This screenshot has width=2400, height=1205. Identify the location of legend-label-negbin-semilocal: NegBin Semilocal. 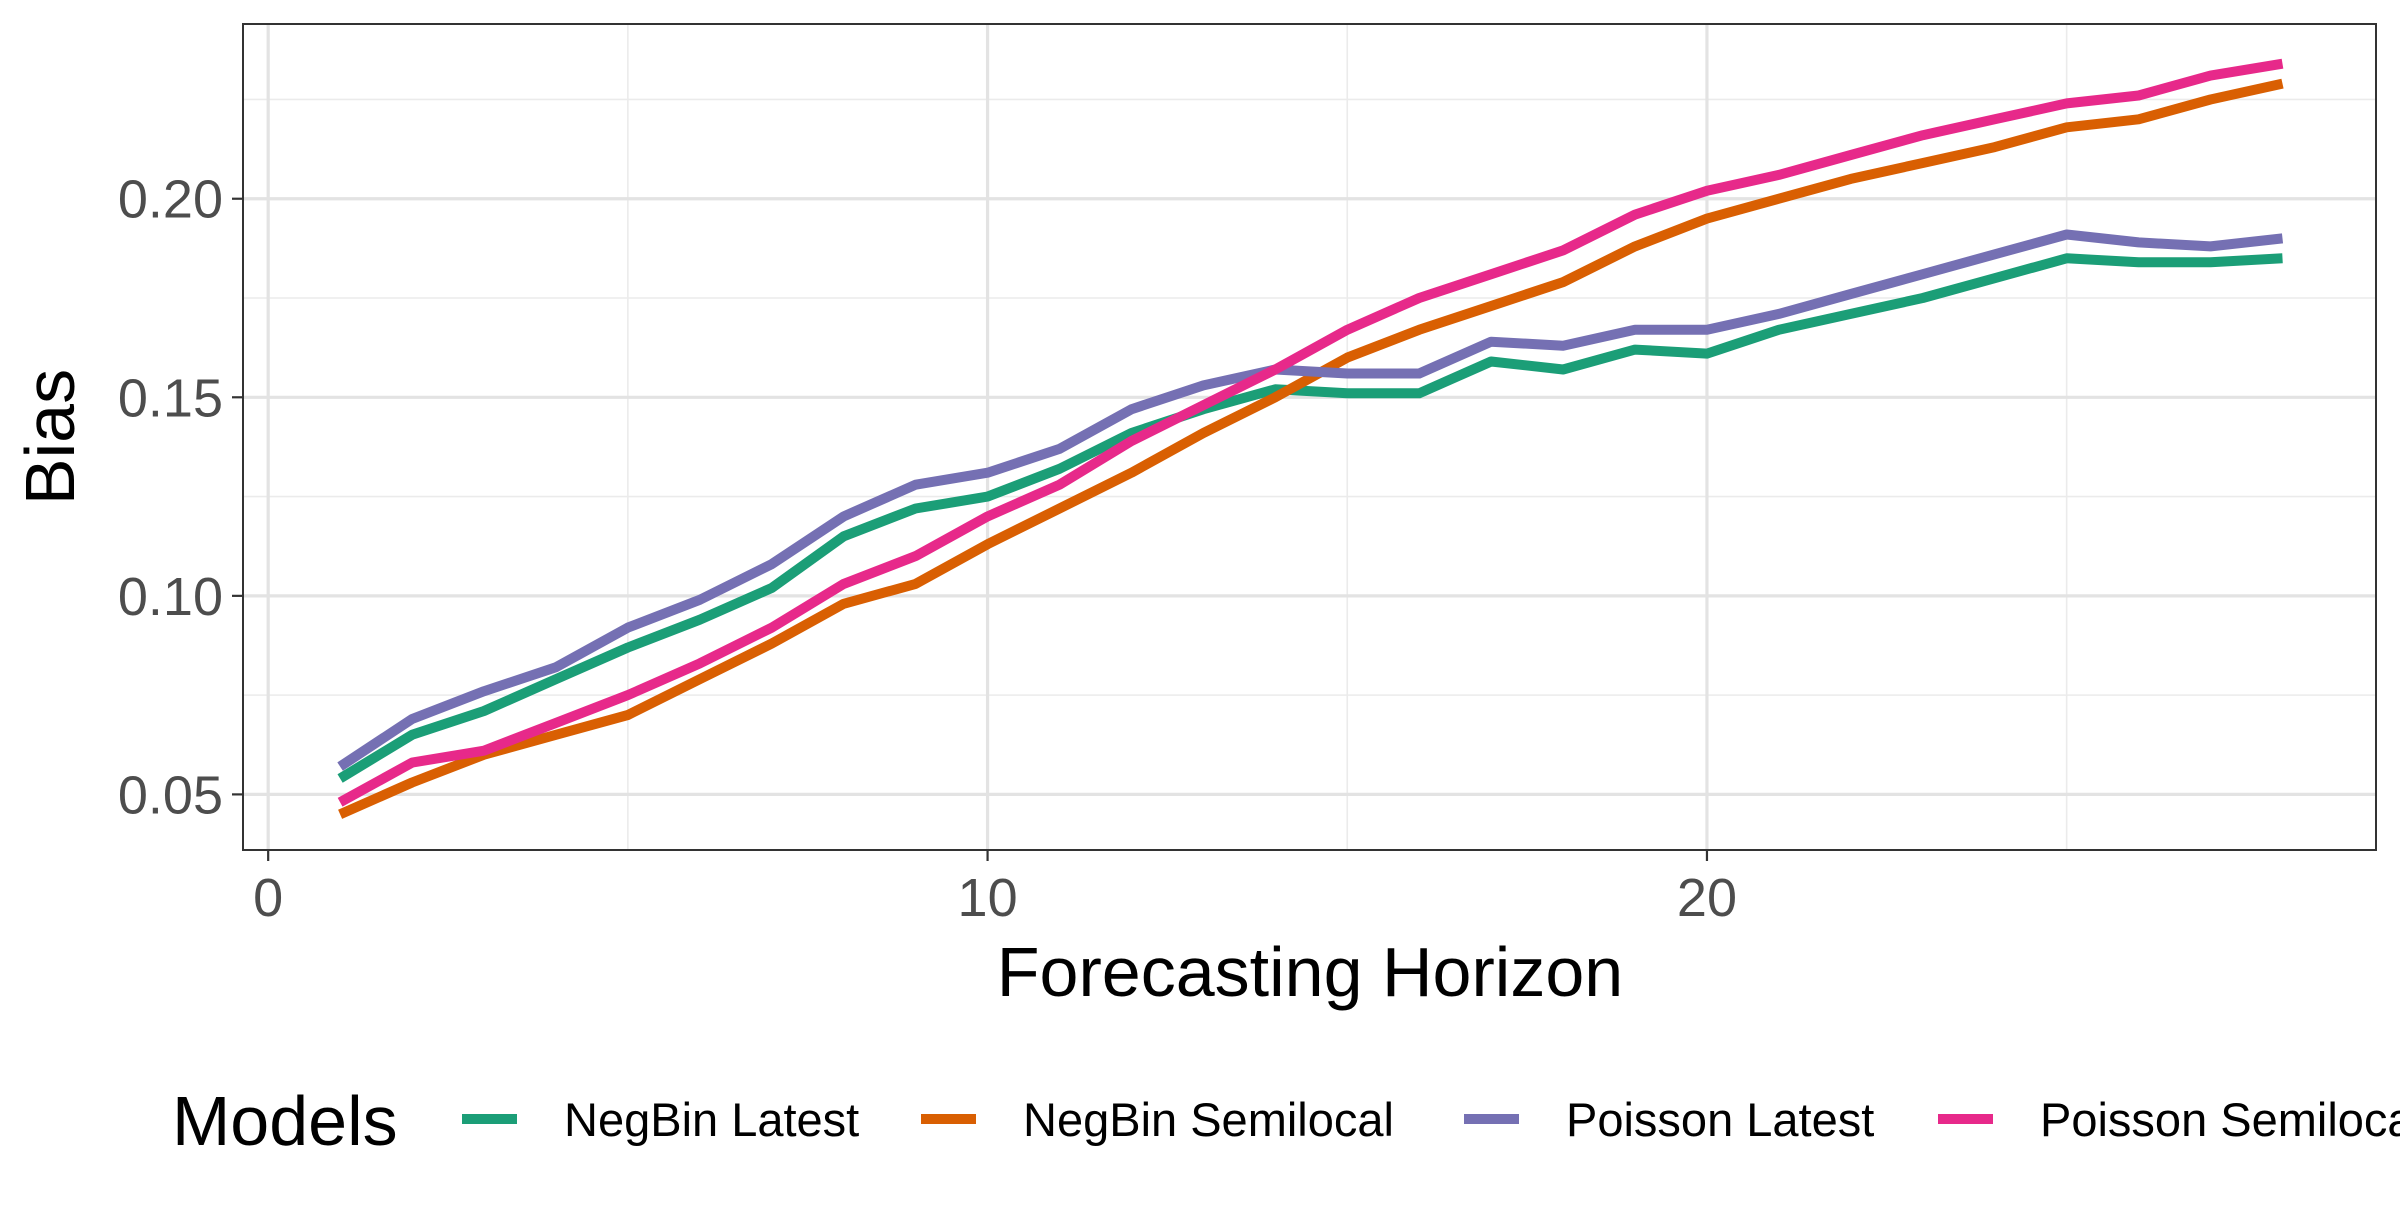
(1208, 1119).